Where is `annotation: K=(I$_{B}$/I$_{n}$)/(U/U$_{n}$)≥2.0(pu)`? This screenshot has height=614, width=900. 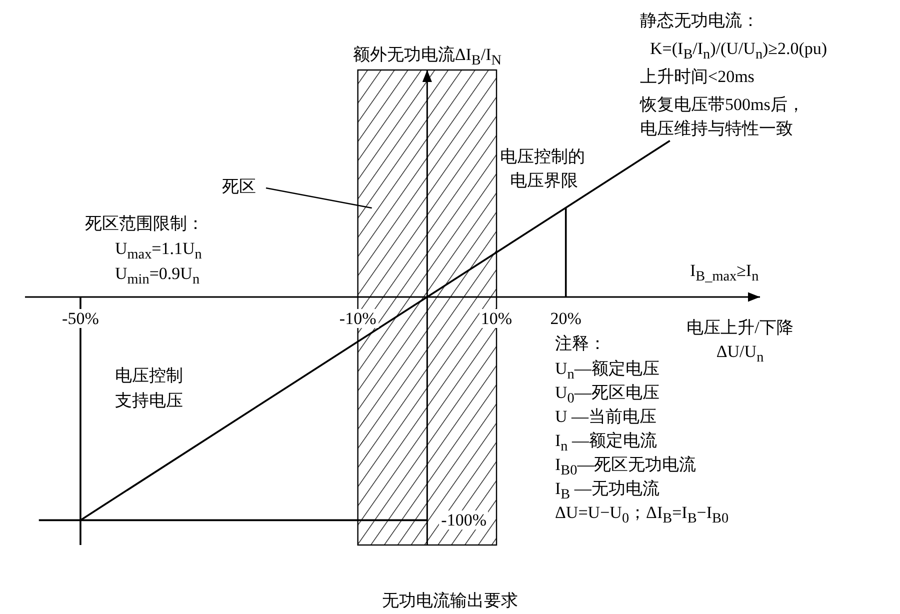
annotation: K=(I$_{B}$/I$_{n}$)/(U/U$_{n}$)≥2.0(pu) is located at coordinates (739, 51).